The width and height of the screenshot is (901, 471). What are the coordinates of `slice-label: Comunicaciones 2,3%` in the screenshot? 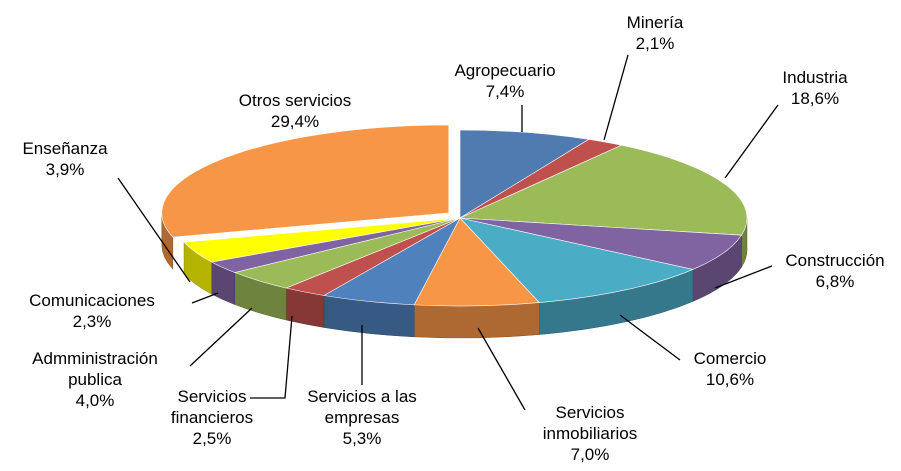 It's located at (92, 311).